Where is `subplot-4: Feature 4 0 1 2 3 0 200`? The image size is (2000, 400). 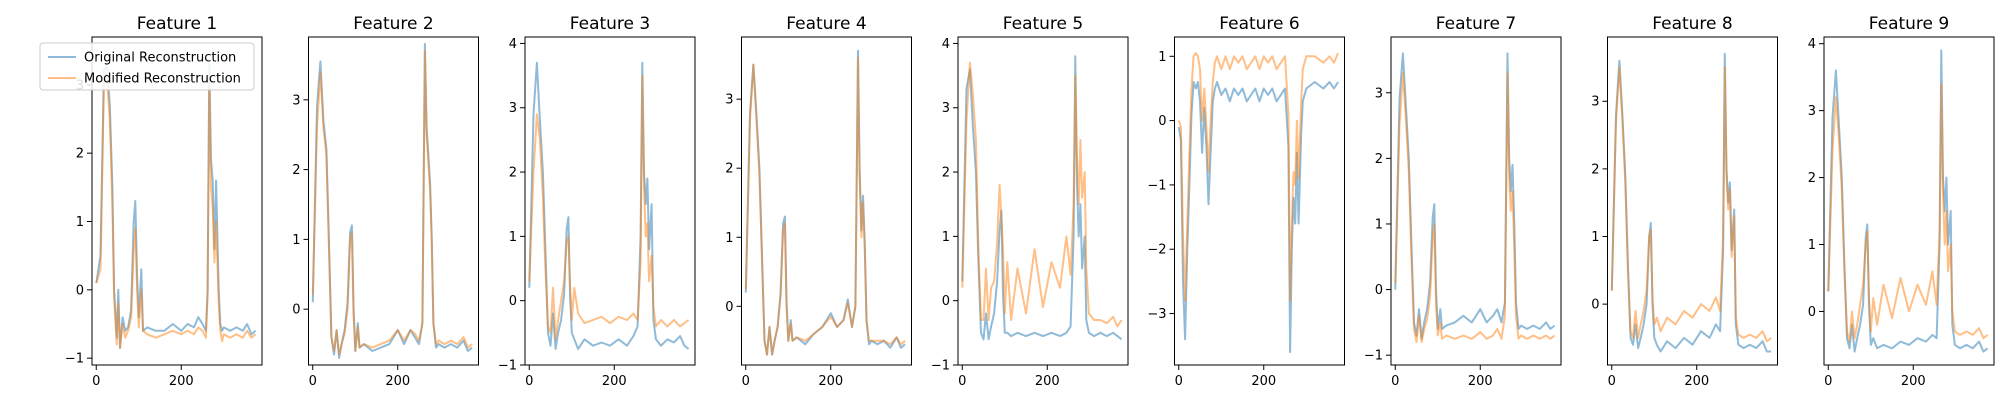
subplot-4: Feature 4 0 1 2 3 0 200 is located at coordinates (818, 201).